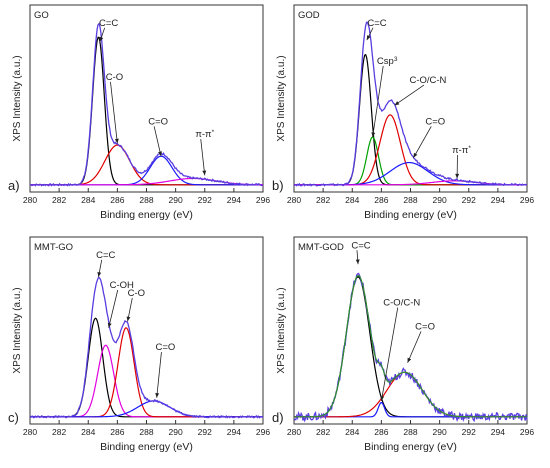 The height and width of the screenshot is (468, 550). I want to click on panel-letter: d), so click(278, 417).